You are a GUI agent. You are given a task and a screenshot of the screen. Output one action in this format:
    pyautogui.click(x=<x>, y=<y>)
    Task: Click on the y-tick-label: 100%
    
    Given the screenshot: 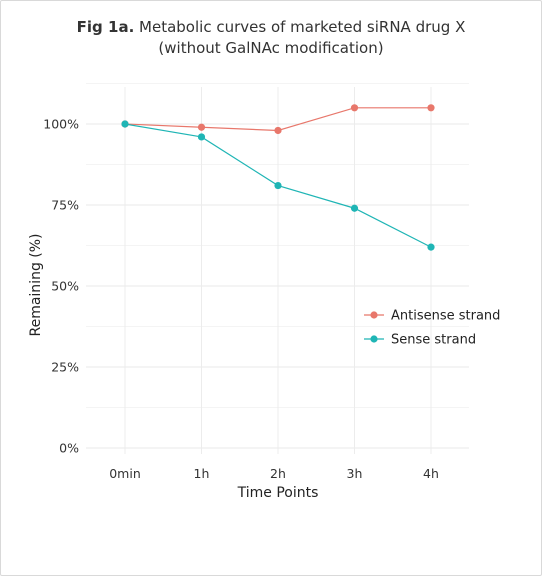 What is the action you would take?
    pyautogui.click(x=61, y=124)
    